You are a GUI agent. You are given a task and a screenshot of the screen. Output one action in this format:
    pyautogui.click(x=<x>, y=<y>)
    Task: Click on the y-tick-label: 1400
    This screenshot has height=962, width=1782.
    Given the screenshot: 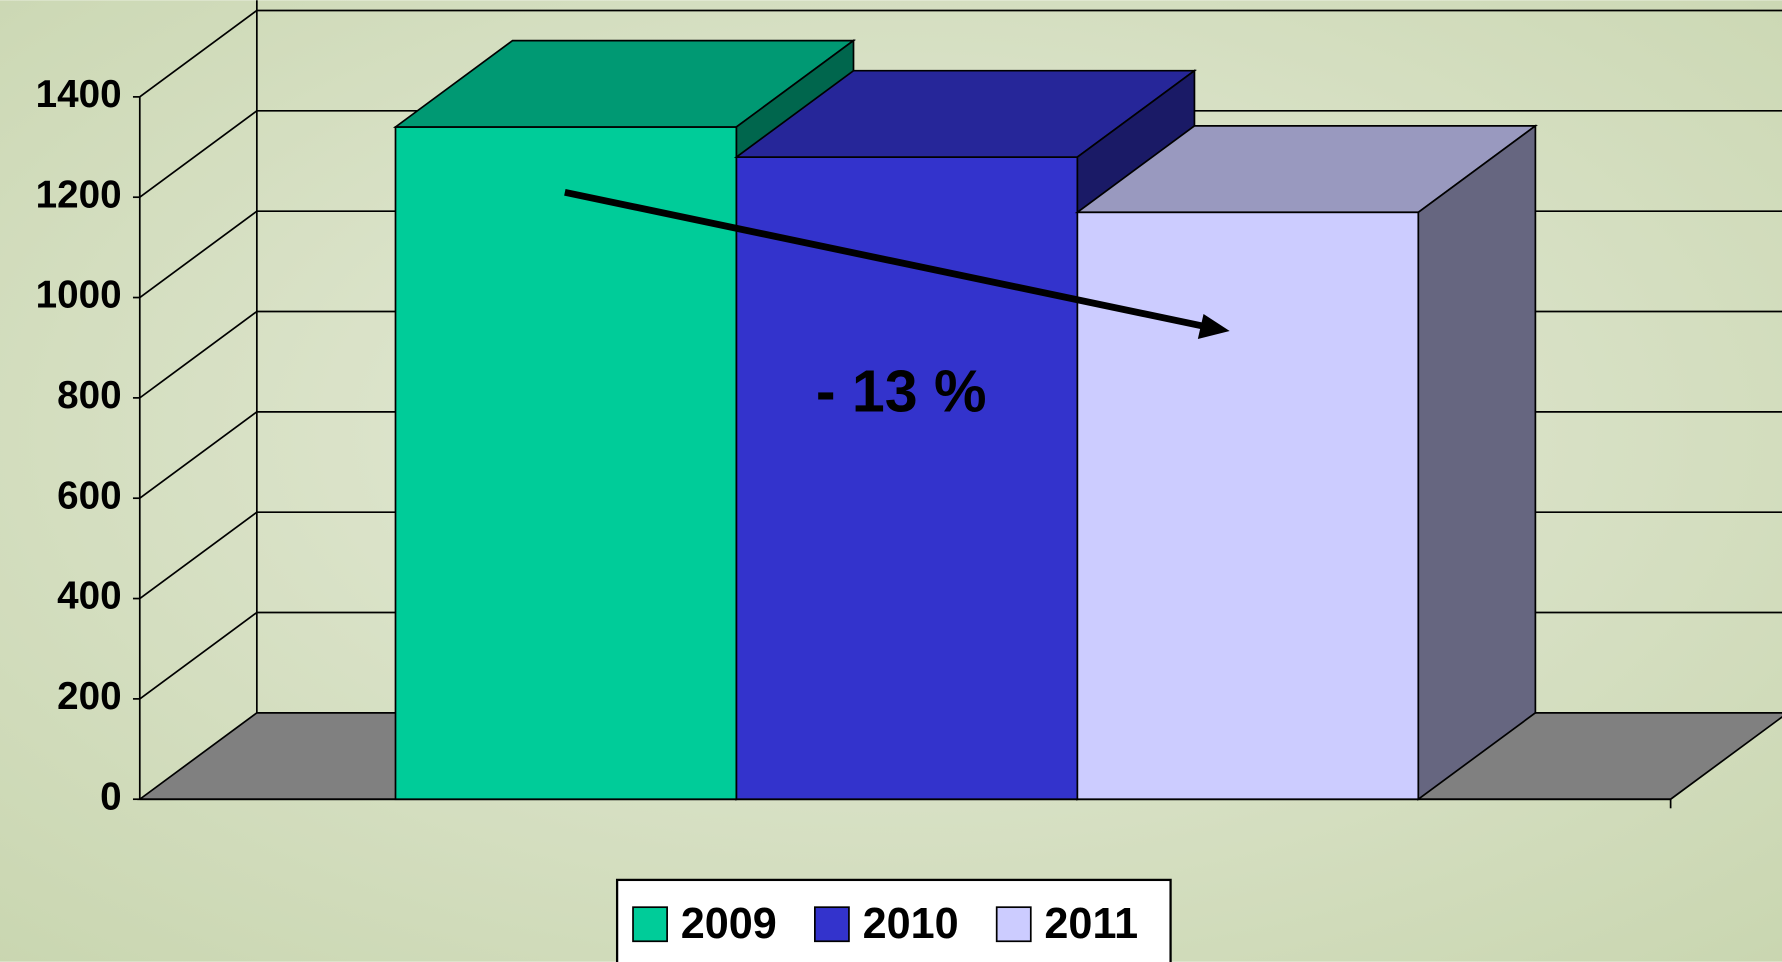 What is the action you would take?
    pyautogui.click(x=79, y=94)
    